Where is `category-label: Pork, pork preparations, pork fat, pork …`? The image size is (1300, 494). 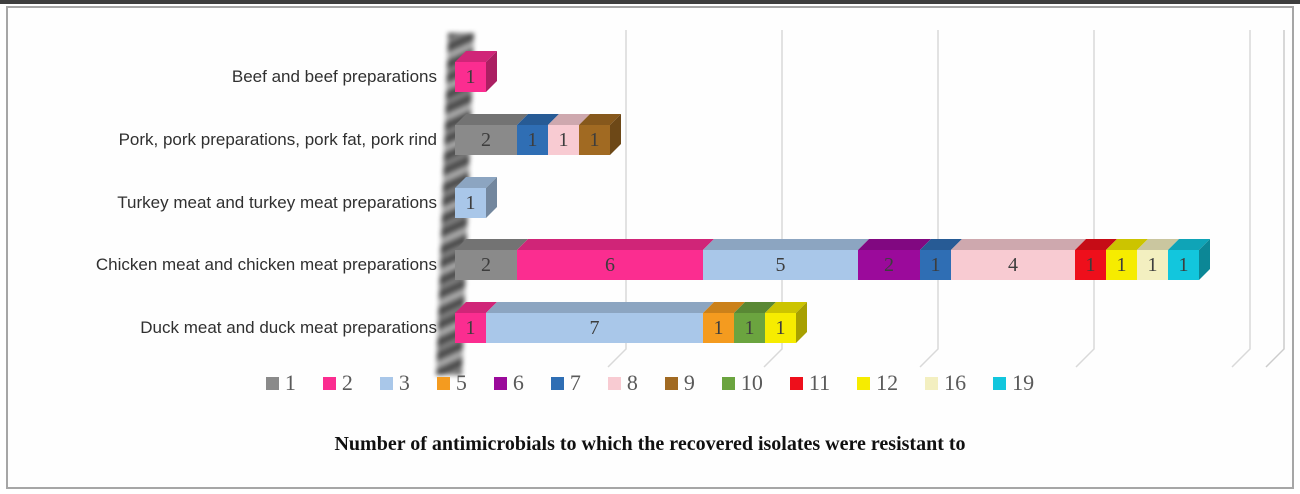 category-label: Pork, pork preparations, pork fat, pork … is located at coordinates (277, 139).